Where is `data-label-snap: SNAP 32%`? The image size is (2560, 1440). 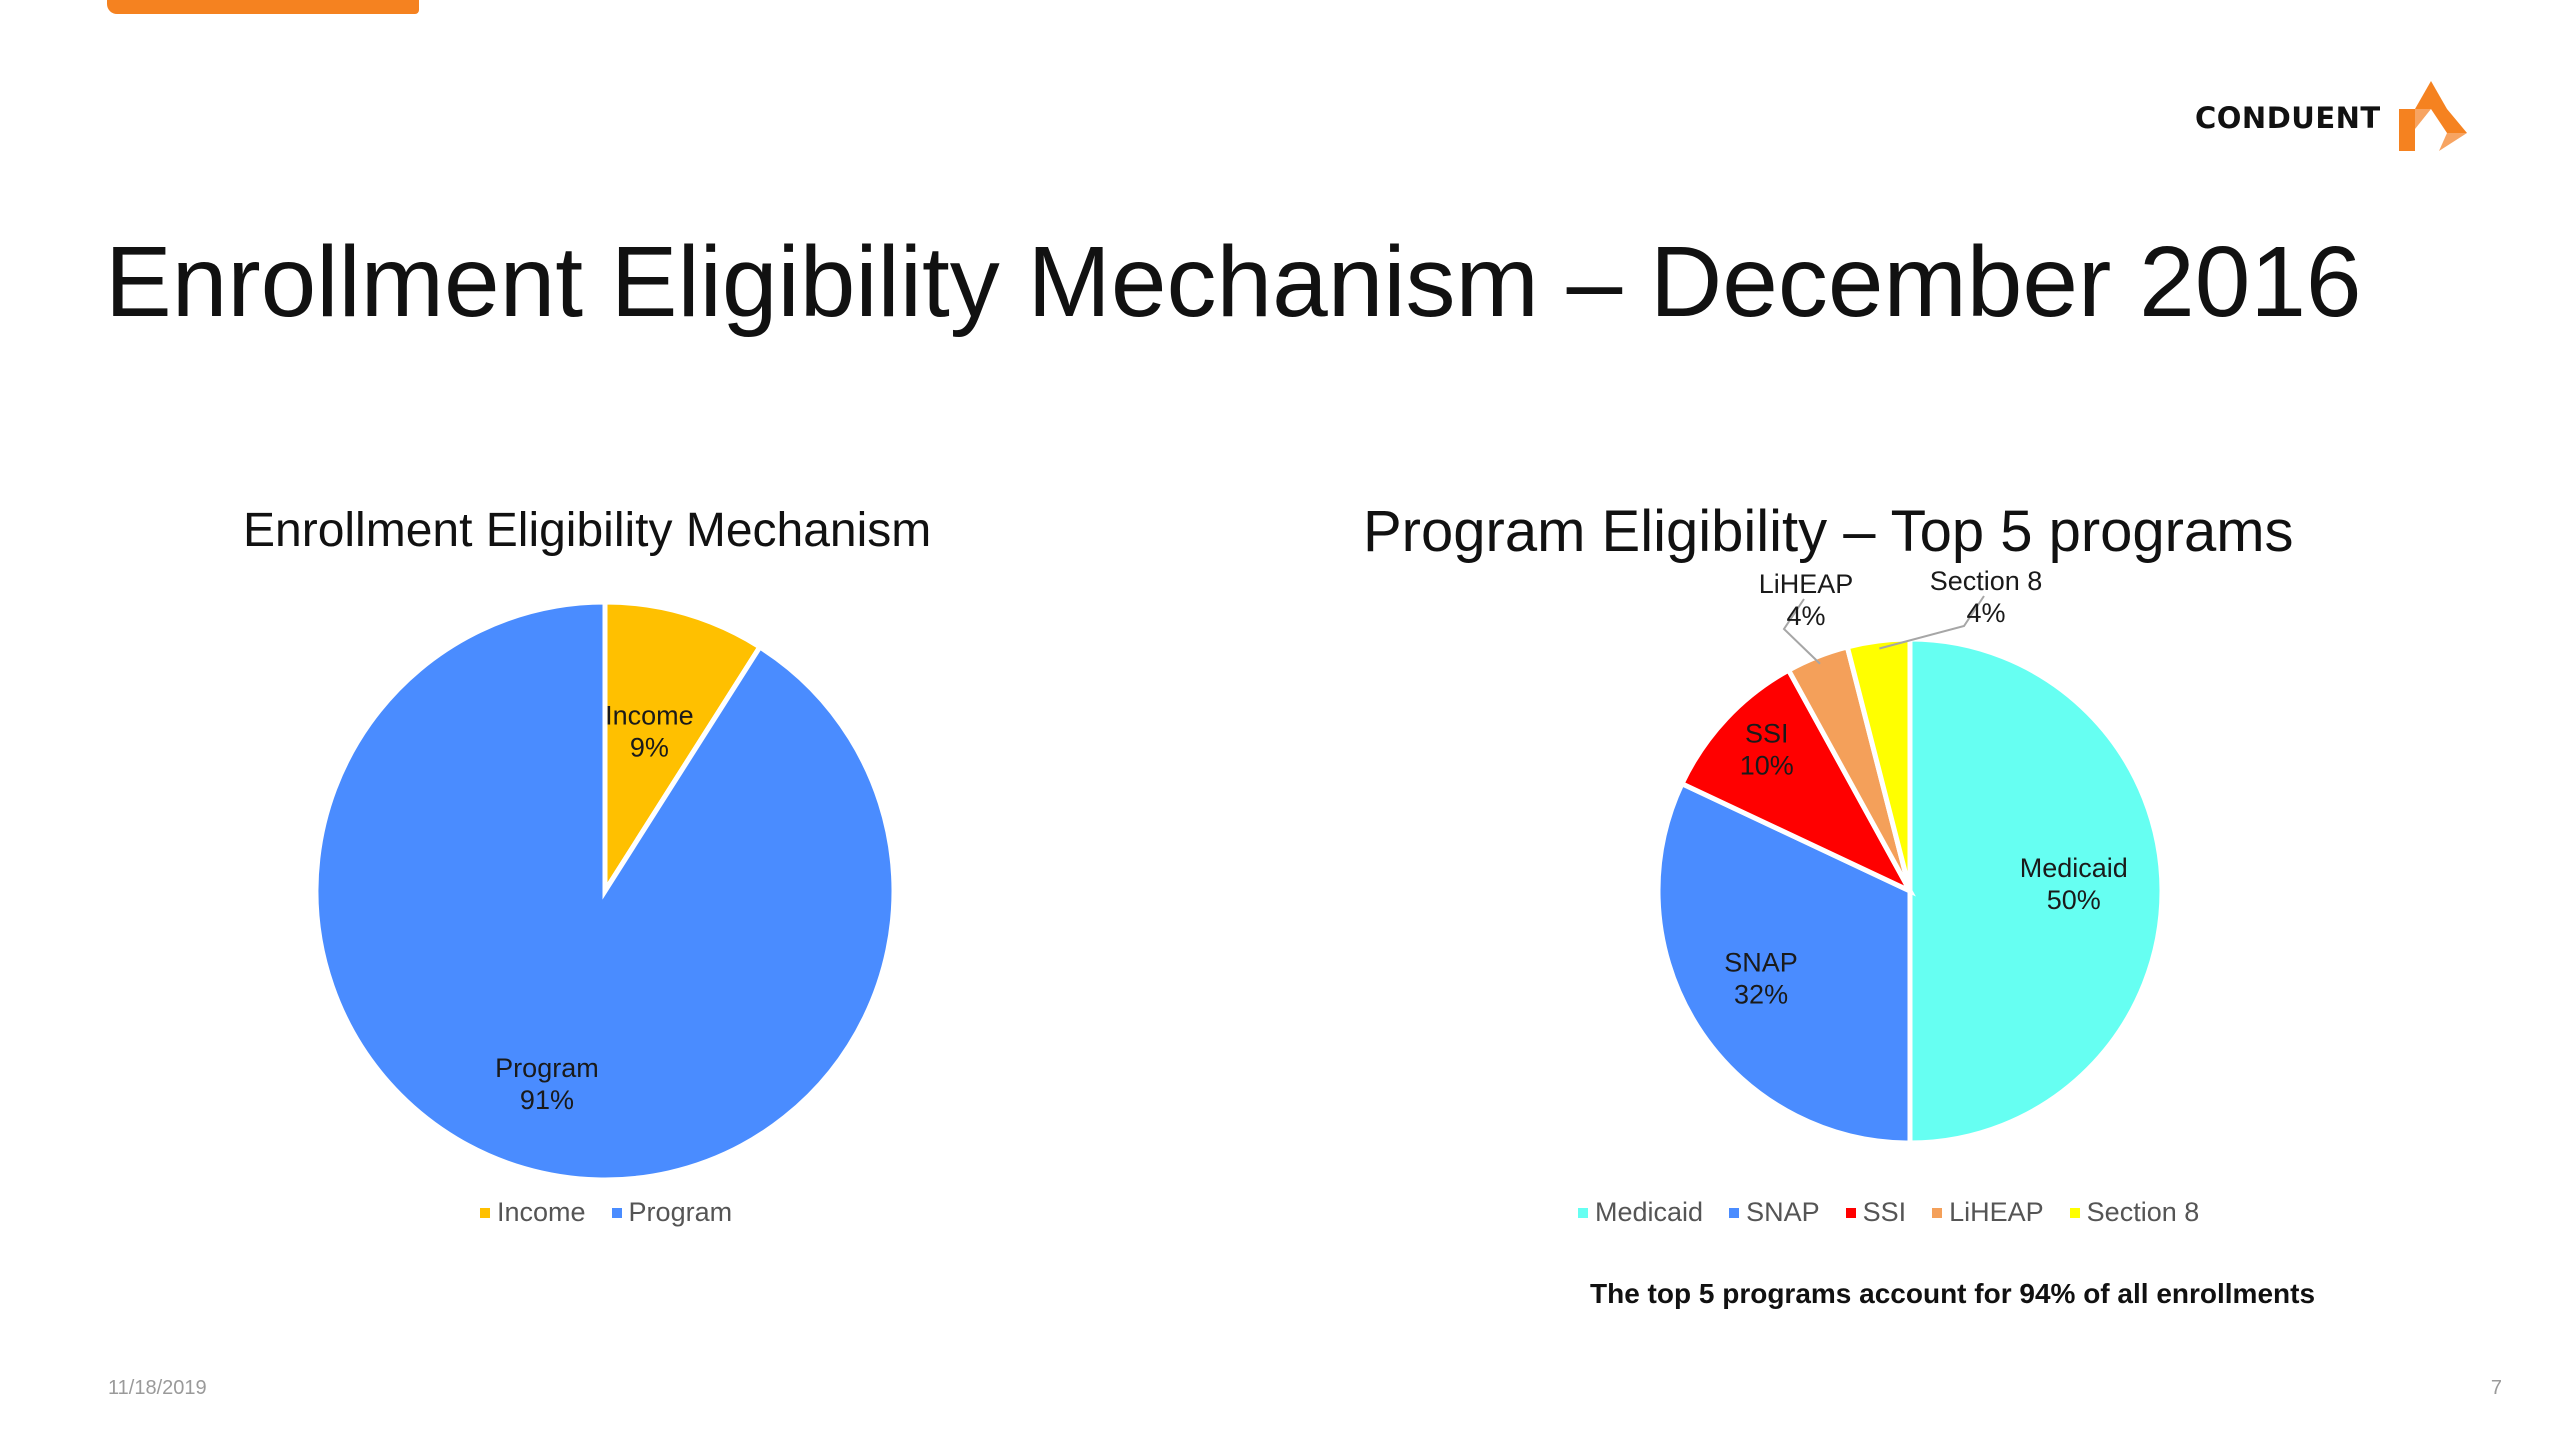 data-label-snap: SNAP 32% is located at coordinates (1761, 979).